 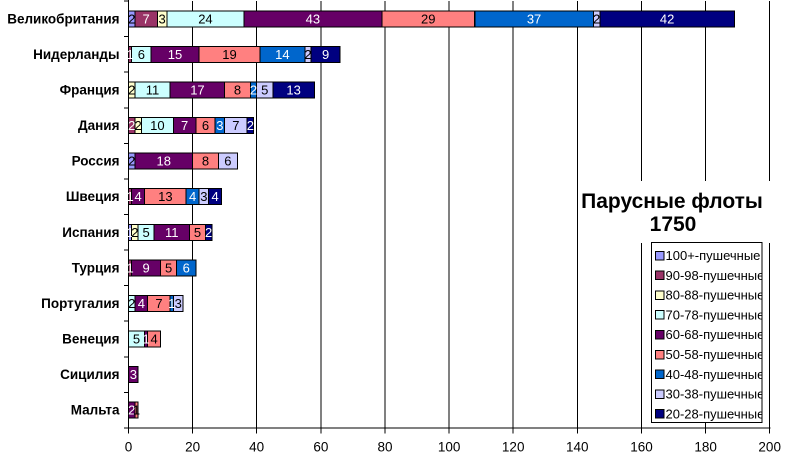 What do you see at coordinates (715, 295) in the screenshot?
I see `svg-text: 80-88-пушечные` at bounding box center [715, 295].